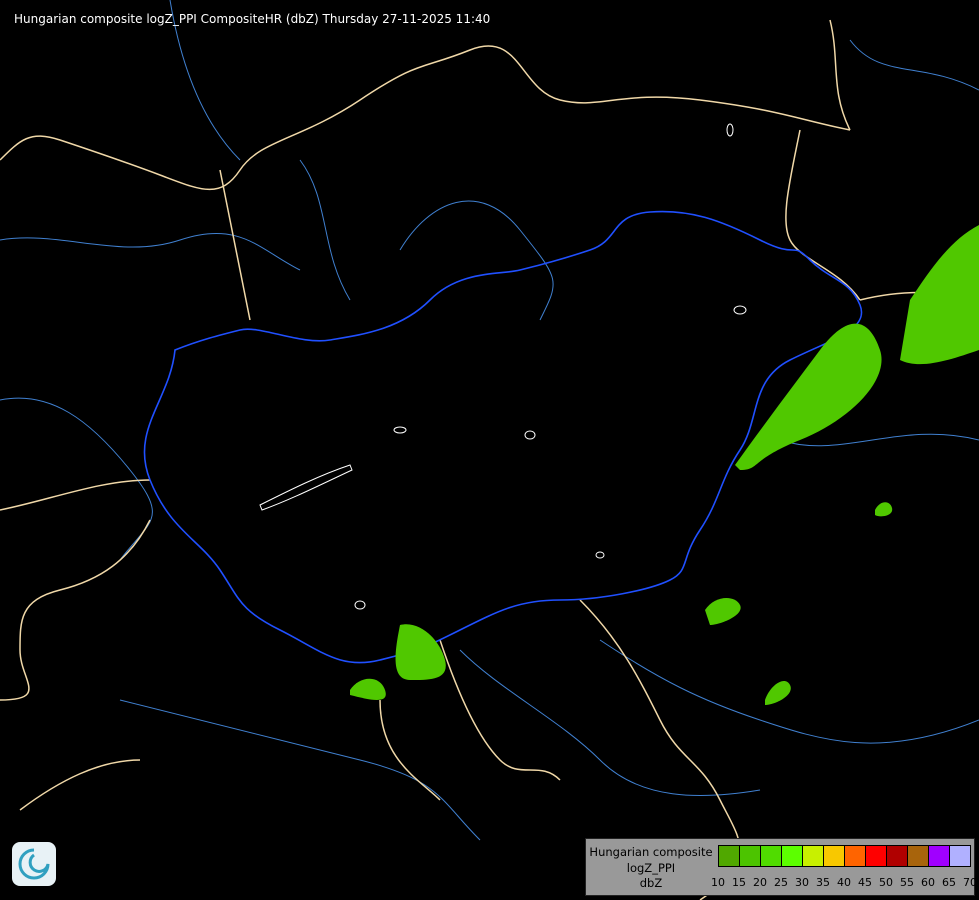 The image size is (979, 900). Describe the element at coordinates (802, 882) in the screenshot. I see `legend-tick-label: 30` at that location.